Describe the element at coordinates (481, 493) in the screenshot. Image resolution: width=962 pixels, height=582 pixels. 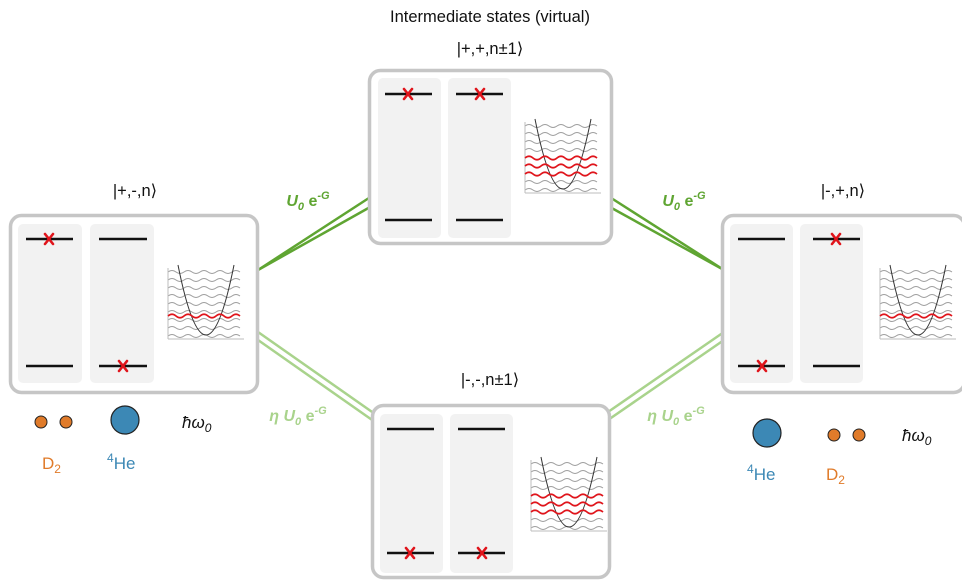
I see `state-bottom-column-he` at that location.